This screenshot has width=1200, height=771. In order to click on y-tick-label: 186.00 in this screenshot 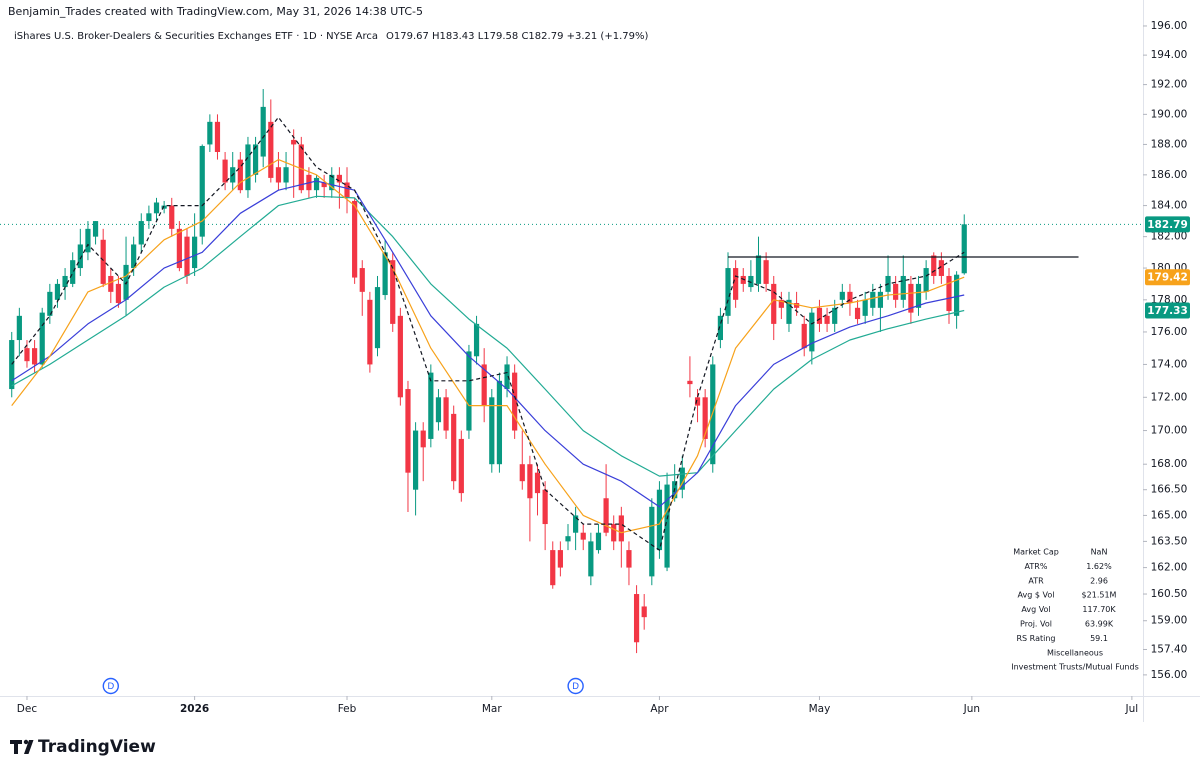, I will do `click(1169, 175)`.